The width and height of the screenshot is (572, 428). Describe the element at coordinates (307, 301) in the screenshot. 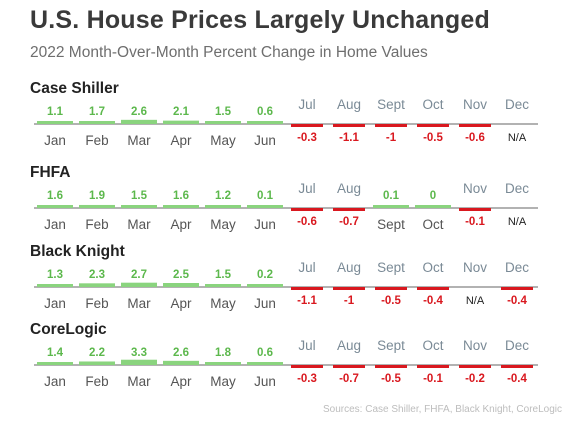

I see `data-label-jul: -1.1` at that location.